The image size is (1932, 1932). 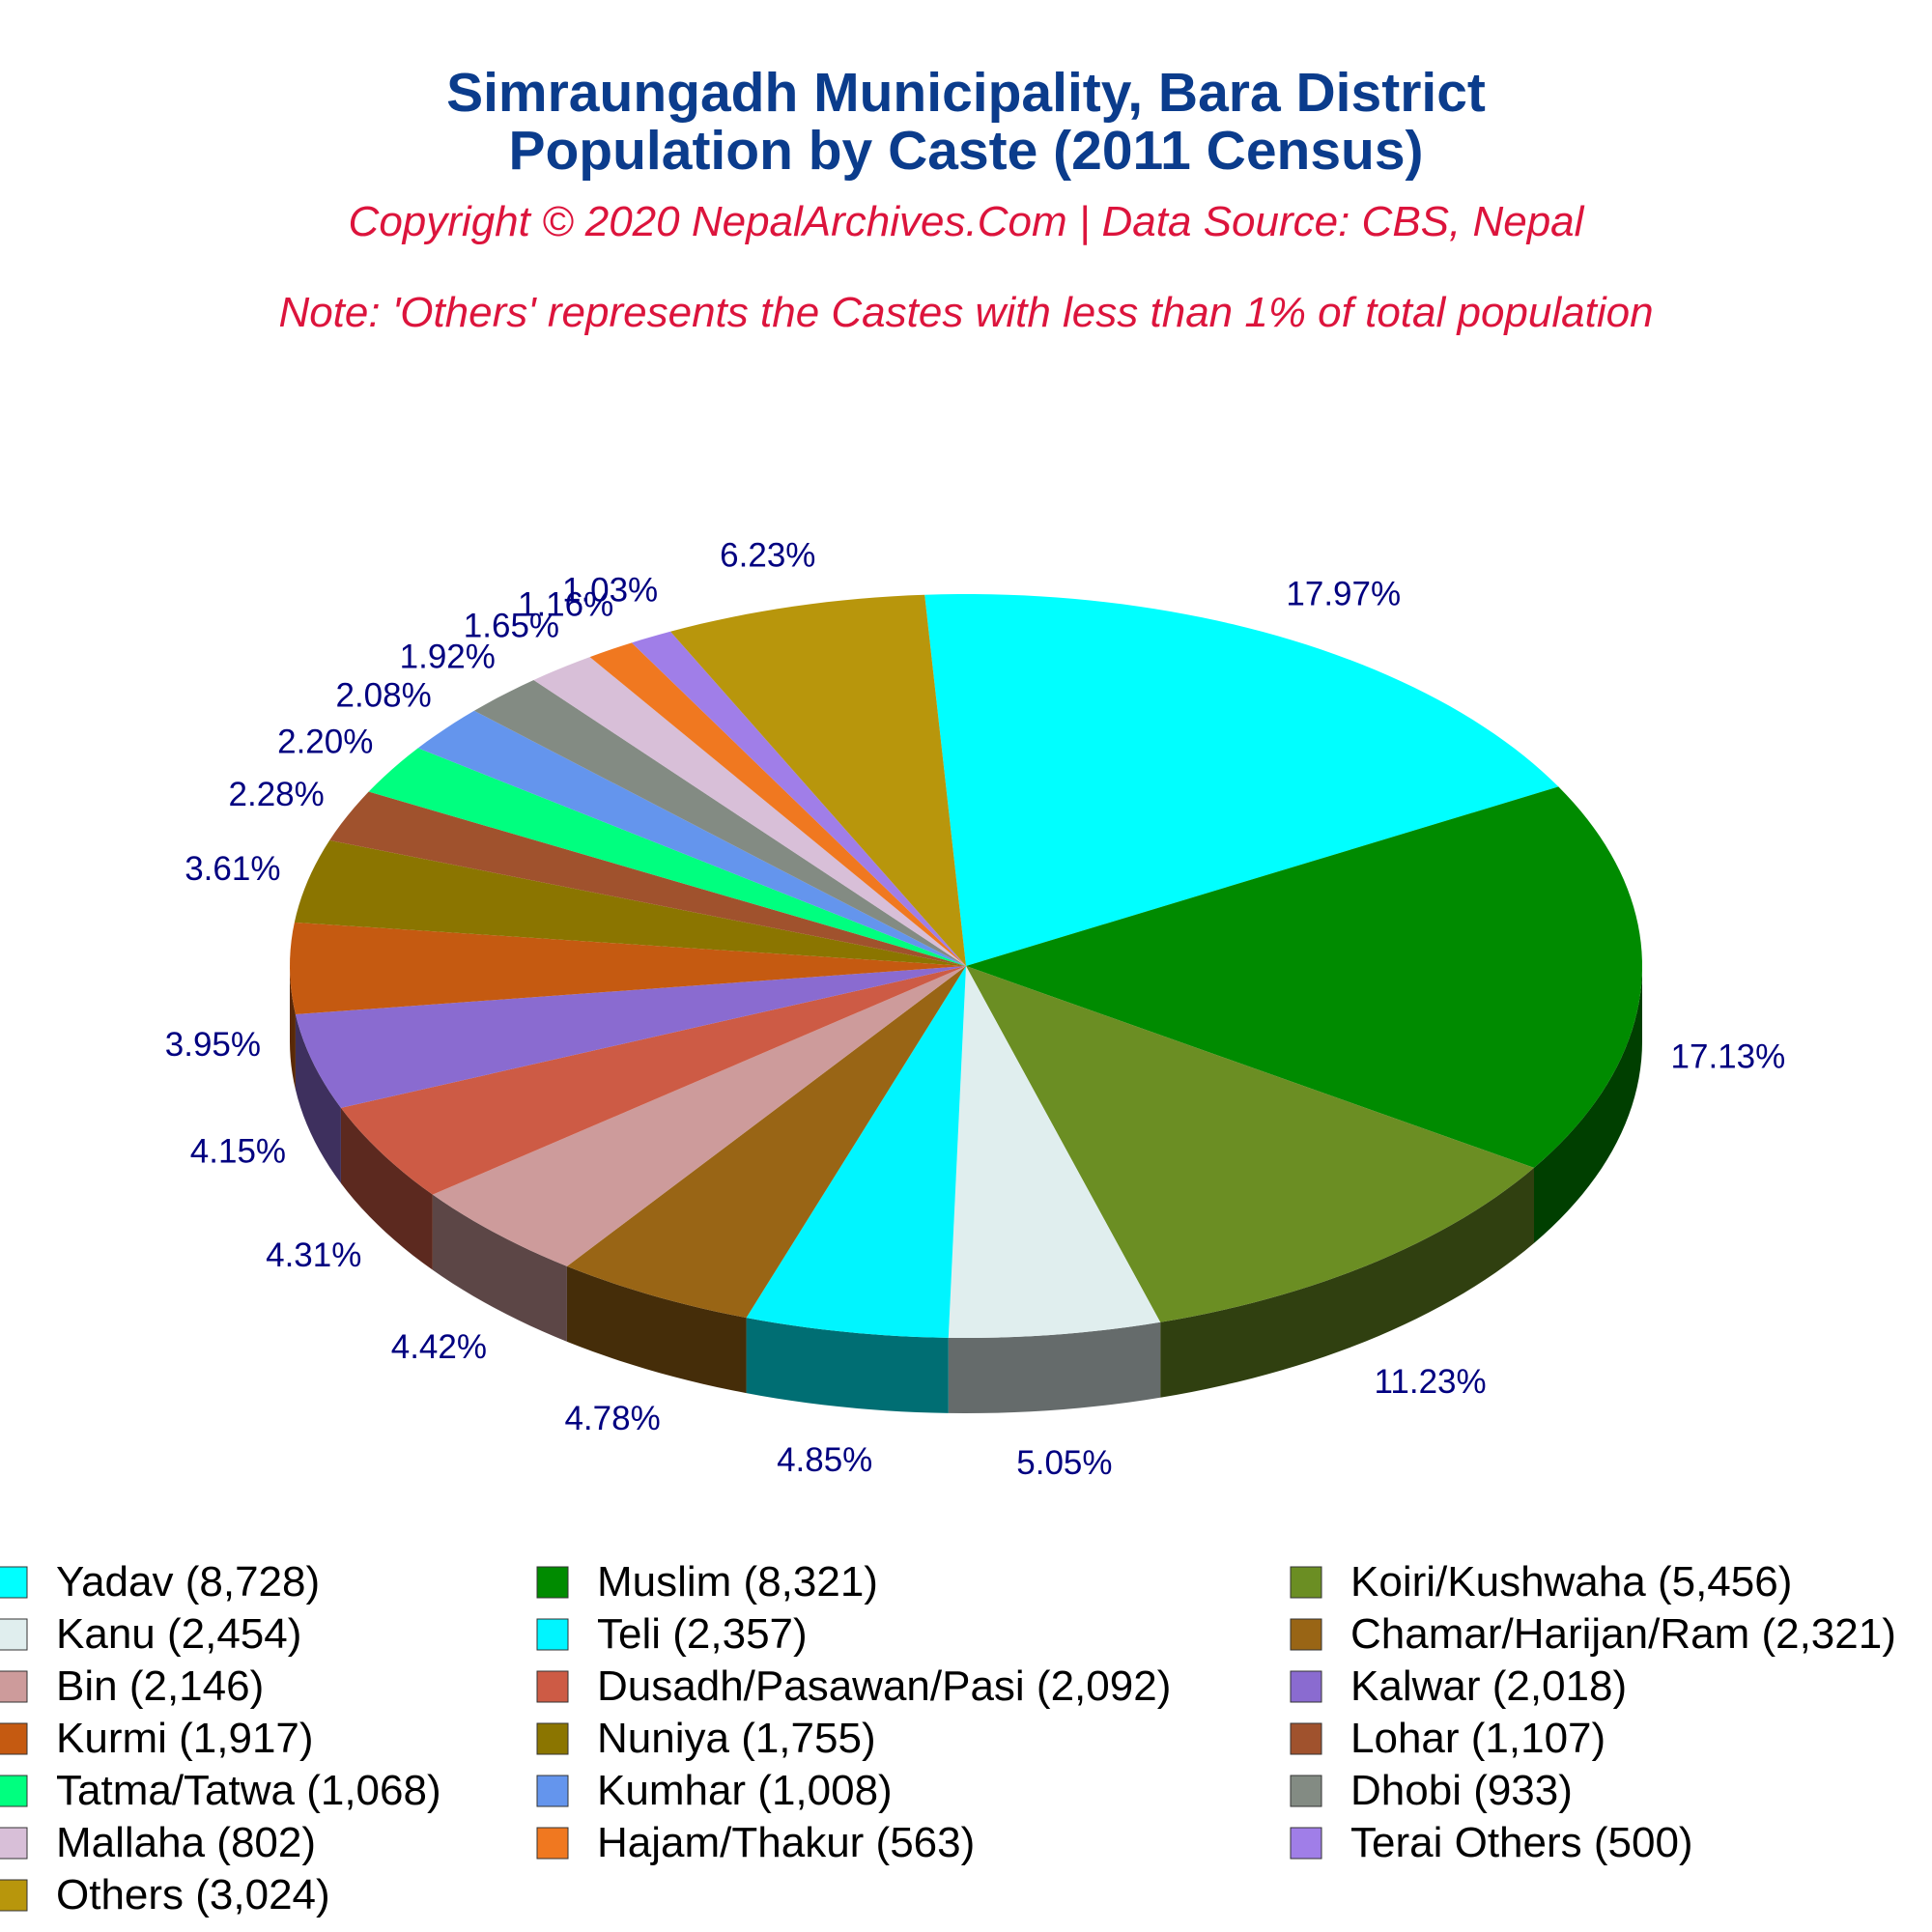 I want to click on pct-label-mallaha: 1.65%, so click(x=511, y=626).